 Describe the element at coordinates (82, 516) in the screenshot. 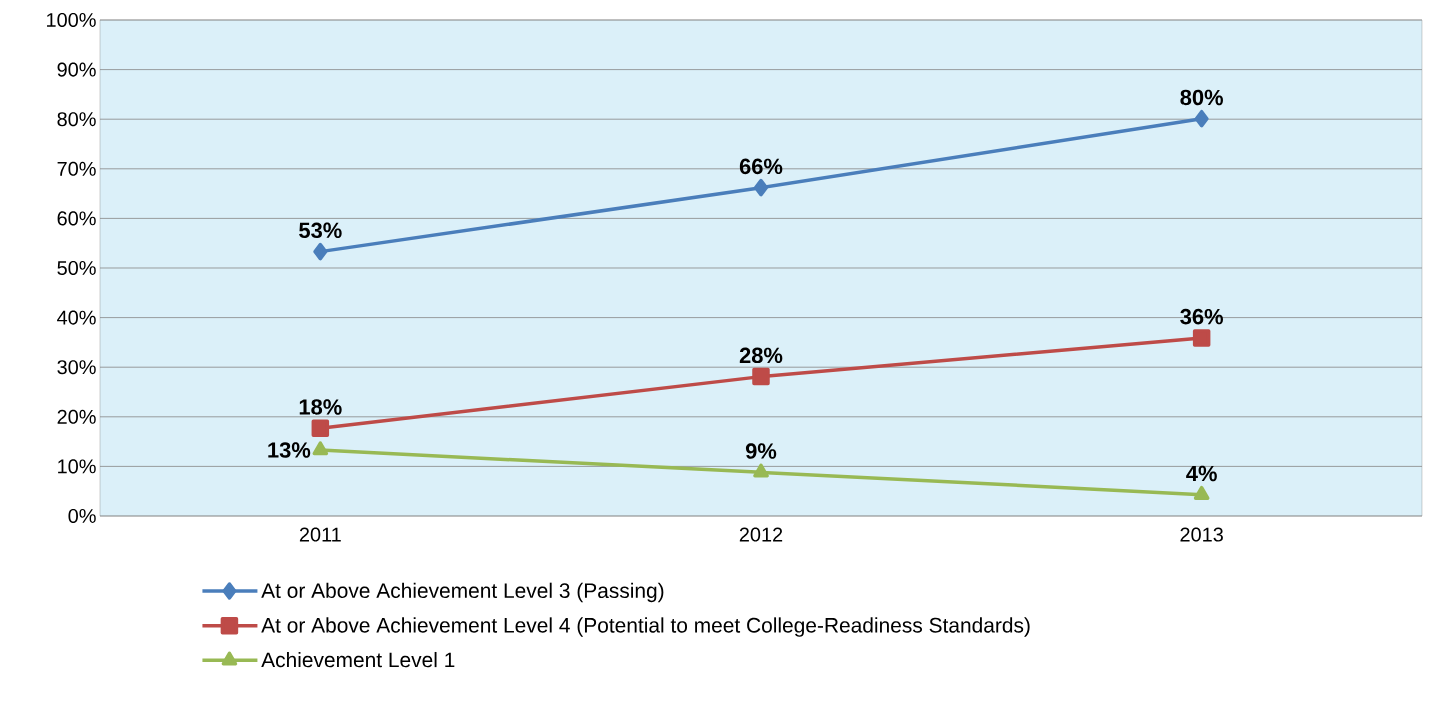

I see `y-tick-label: 0%` at that location.